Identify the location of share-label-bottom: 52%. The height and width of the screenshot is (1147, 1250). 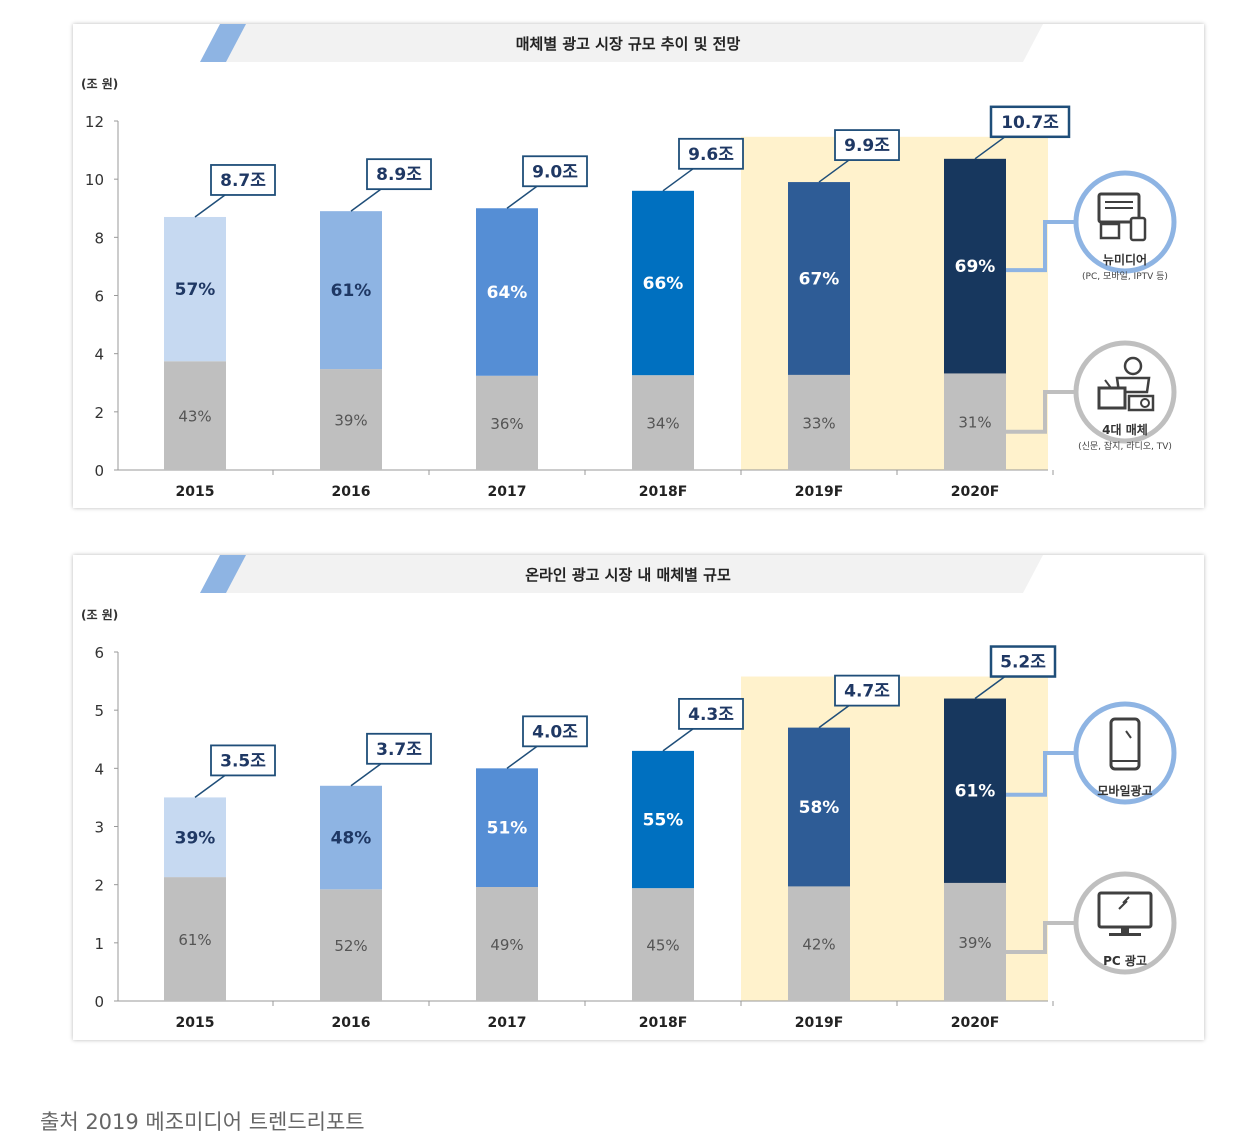
(350, 946).